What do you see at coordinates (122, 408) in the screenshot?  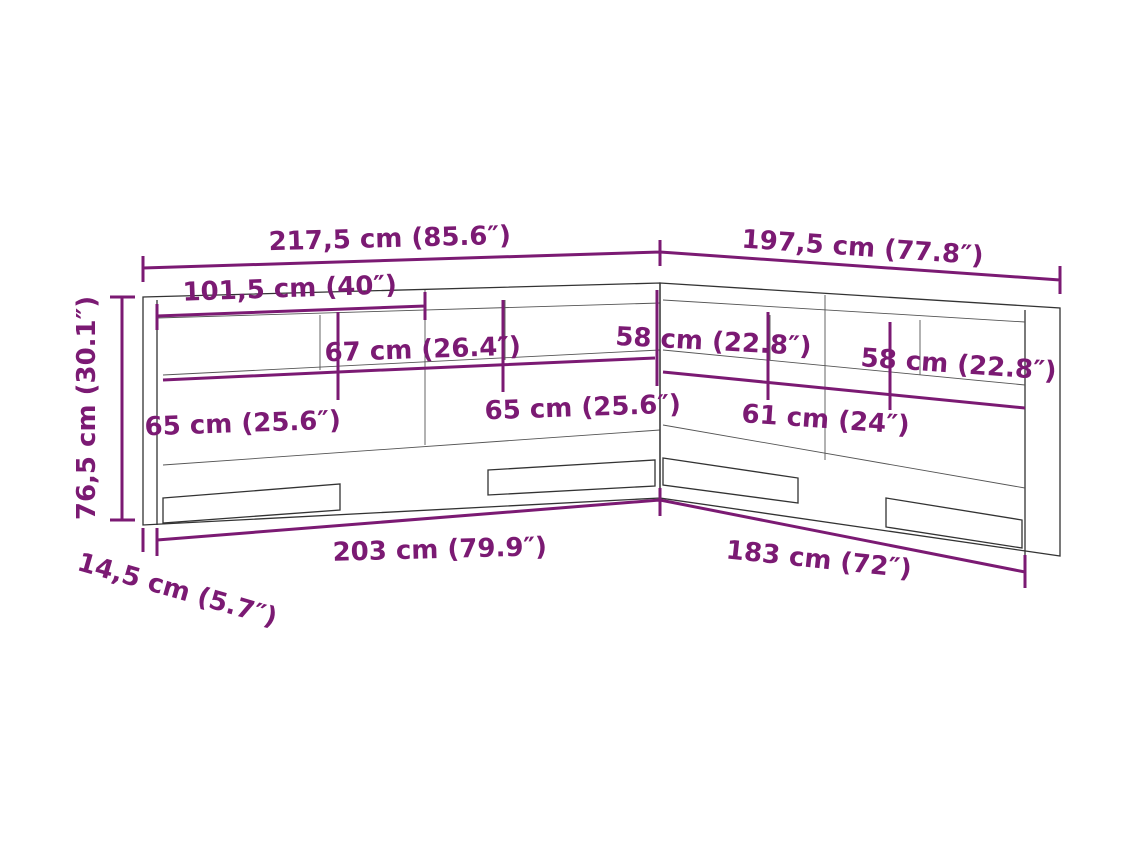 I see `dim-line-height` at bounding box center [122, 408].